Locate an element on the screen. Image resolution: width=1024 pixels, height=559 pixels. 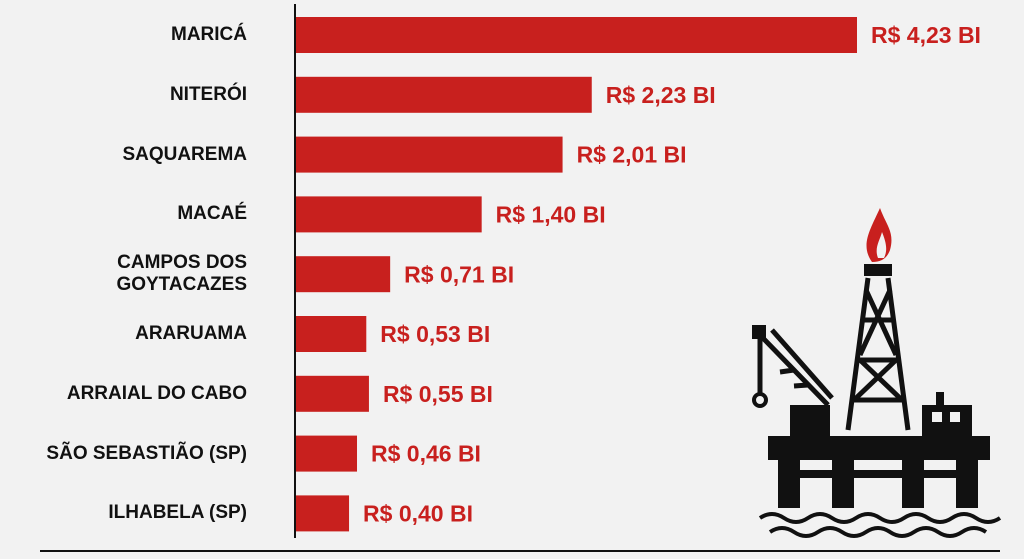
category-label: NITERÓI is located at coordinates (208, 94).